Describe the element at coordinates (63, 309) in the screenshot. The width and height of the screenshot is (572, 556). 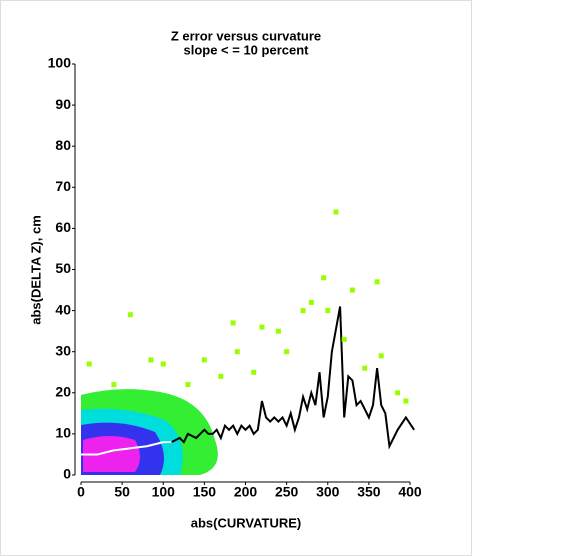
I see `y-tick-label: 40` at that location.